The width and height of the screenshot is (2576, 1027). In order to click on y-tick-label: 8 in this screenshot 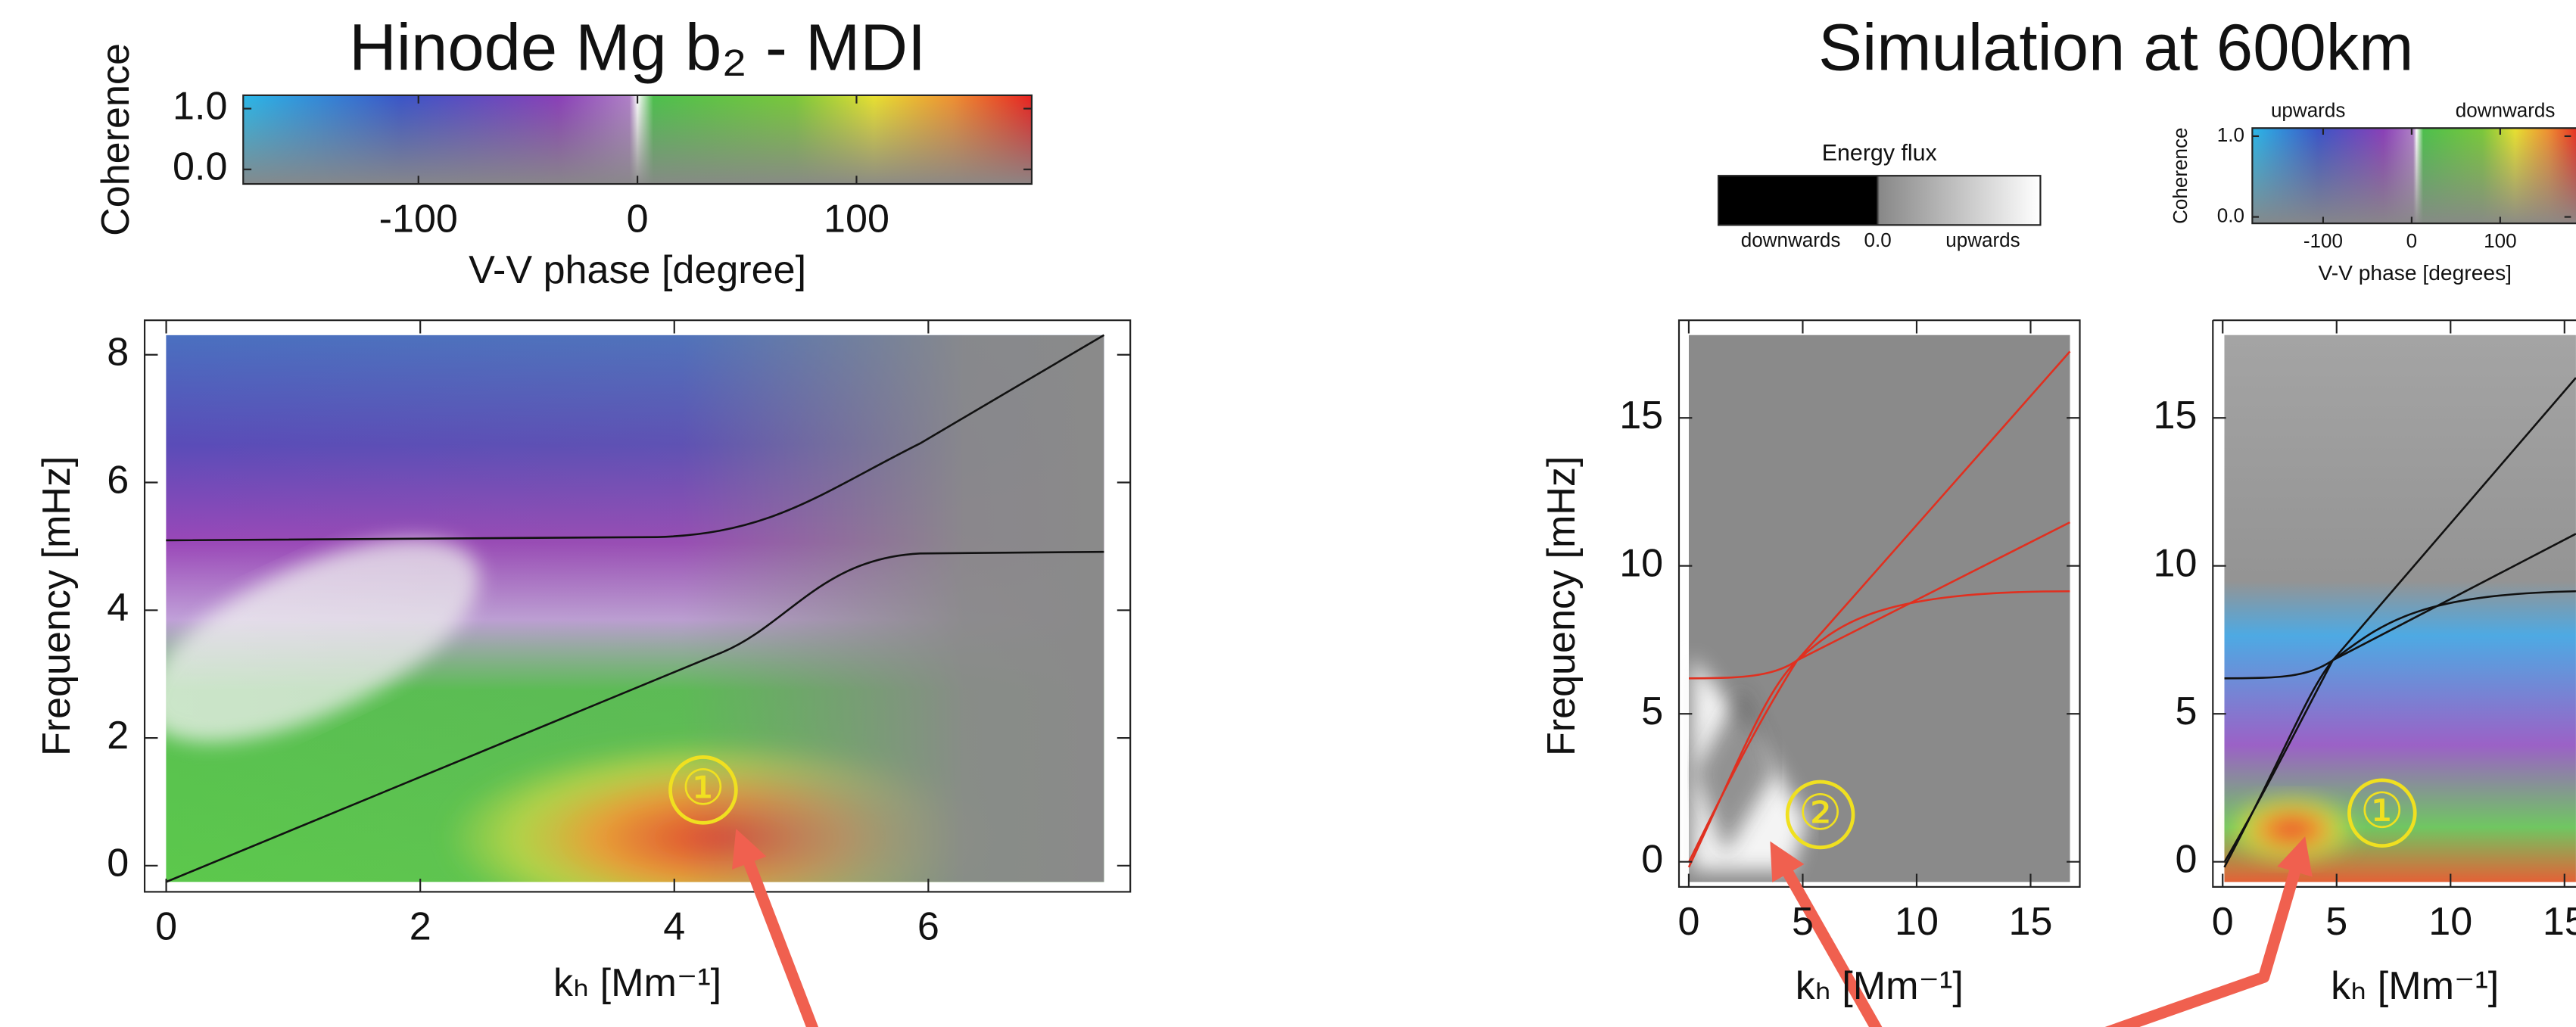, I will do `click(118, 352)`.